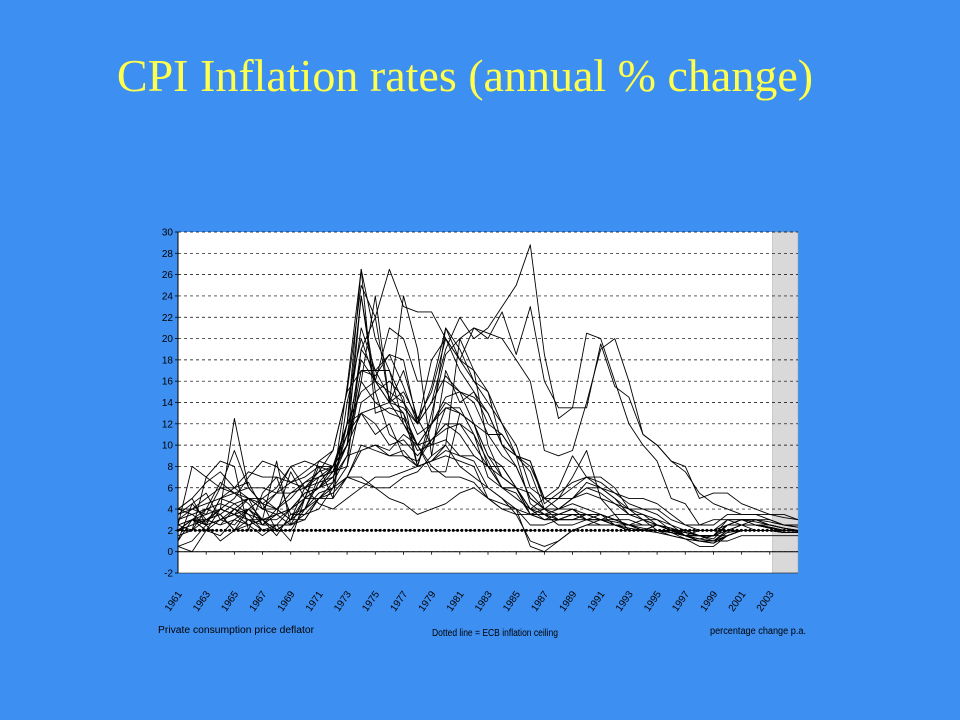 The width and height of the screenshot is (960, 720). Describe the element at coordinates (569, 601) in the screenshot. I see `x-tick-label: 1989` at that location.